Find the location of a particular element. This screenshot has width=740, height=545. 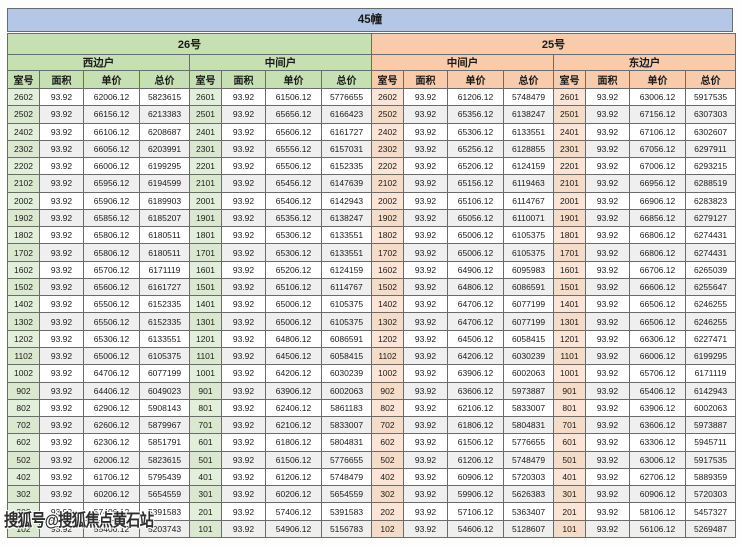

cell-room: 302 is located at coordinates (23, 494).